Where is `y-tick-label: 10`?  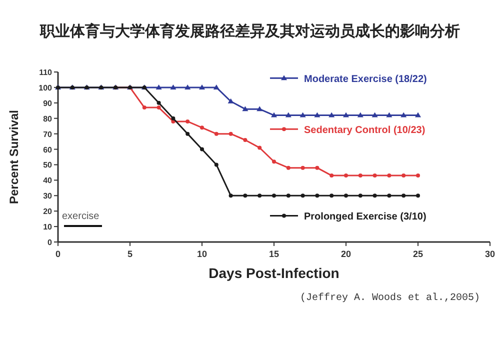
y-tick-label: 10 is located at coordinates (48, 227).